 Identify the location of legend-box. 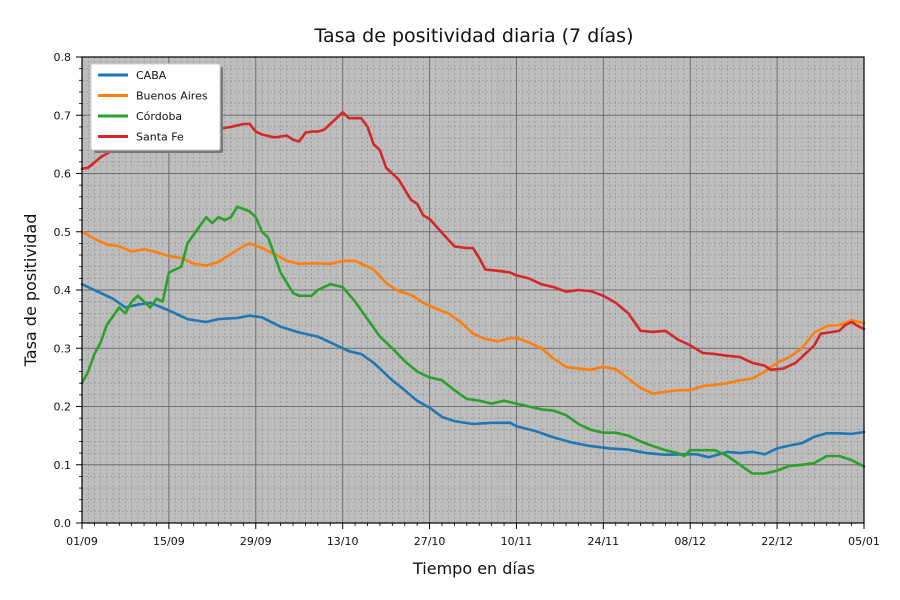
(155, 107).